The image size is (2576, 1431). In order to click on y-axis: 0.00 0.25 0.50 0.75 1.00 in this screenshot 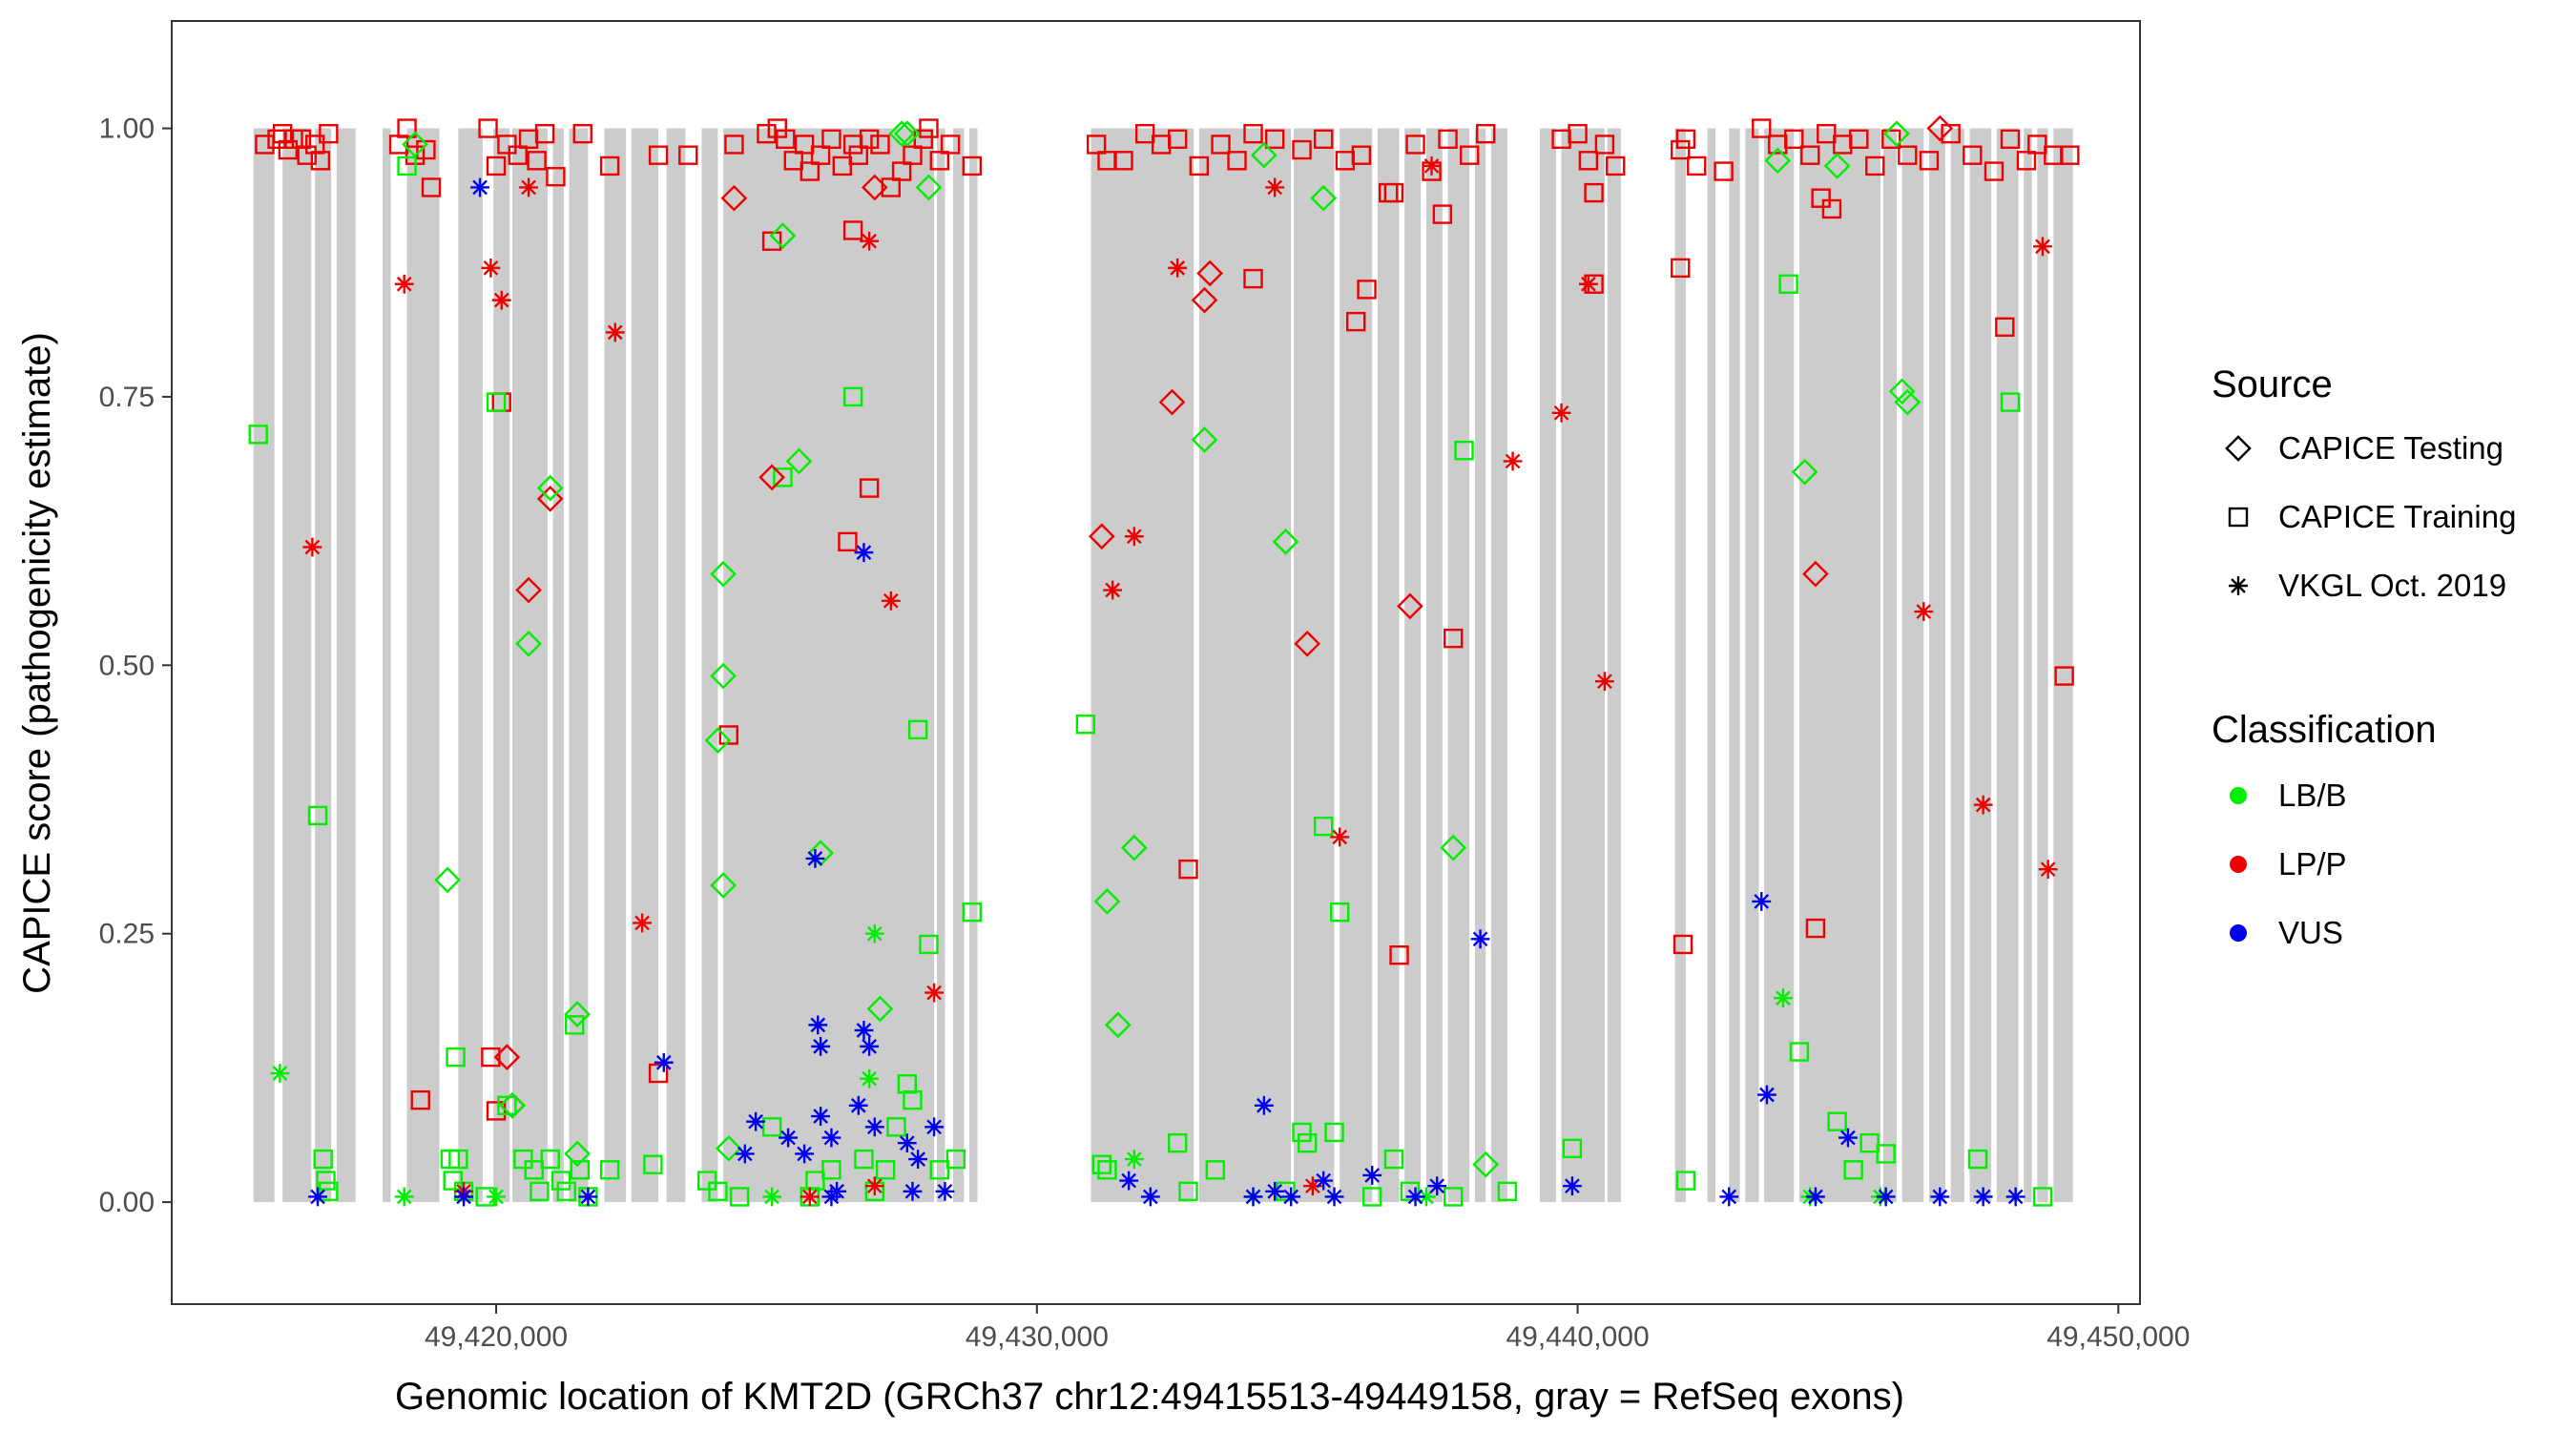, I will do `click(135, 666)`.